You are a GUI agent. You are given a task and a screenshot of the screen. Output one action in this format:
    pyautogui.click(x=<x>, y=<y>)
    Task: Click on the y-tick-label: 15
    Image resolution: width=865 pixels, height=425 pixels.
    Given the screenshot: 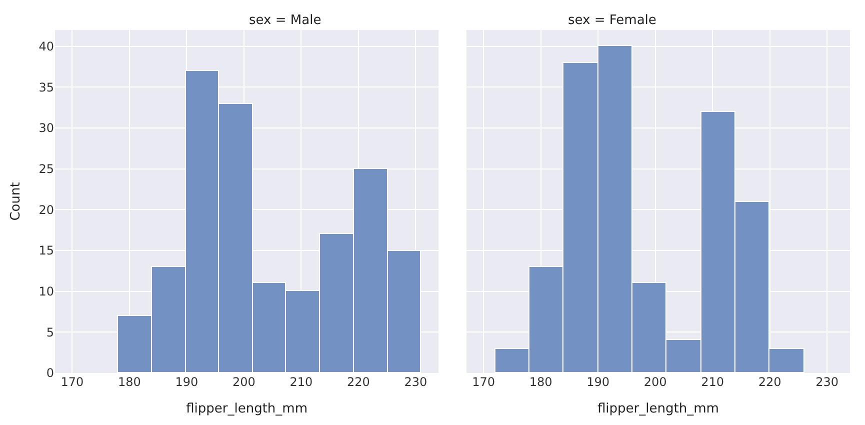 What is the action you would take?
    pyautogui.click(x=46, y=251)
    